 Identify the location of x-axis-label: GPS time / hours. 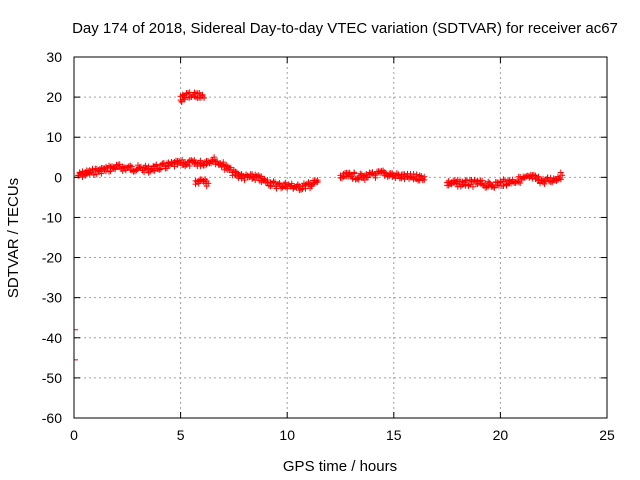
(340, 466).